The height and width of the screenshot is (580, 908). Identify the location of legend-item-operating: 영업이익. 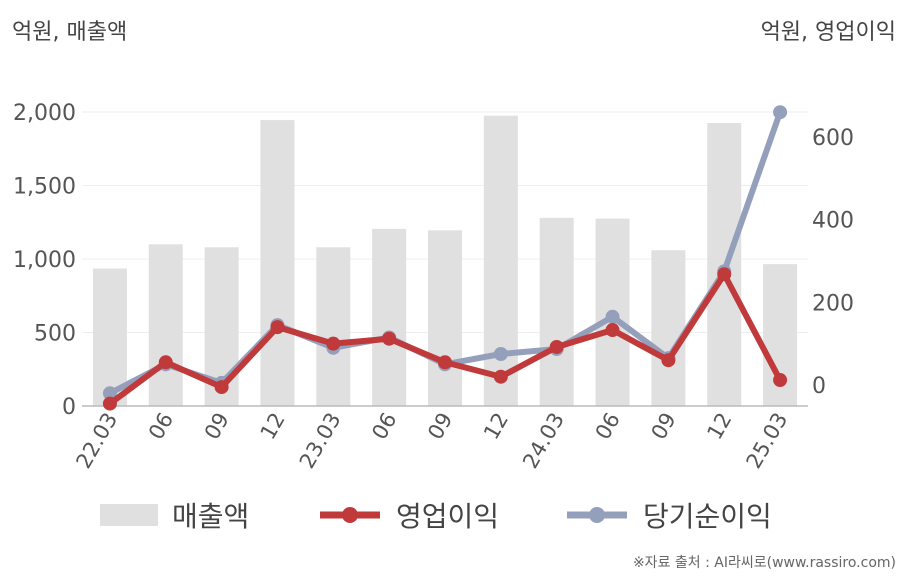
(408, 515).